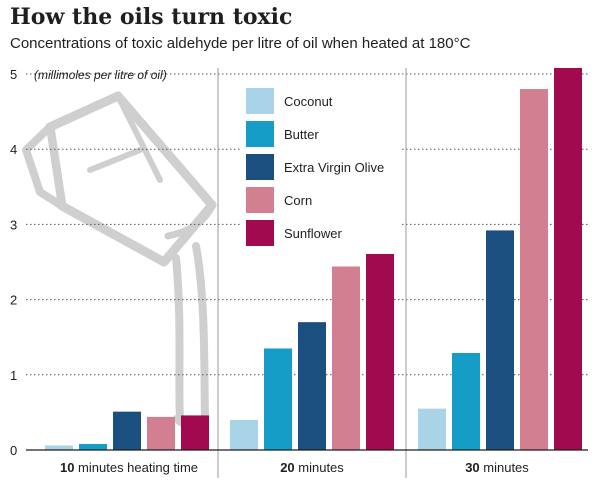  I want to click on legend-label: Corn, so click(298, 200).